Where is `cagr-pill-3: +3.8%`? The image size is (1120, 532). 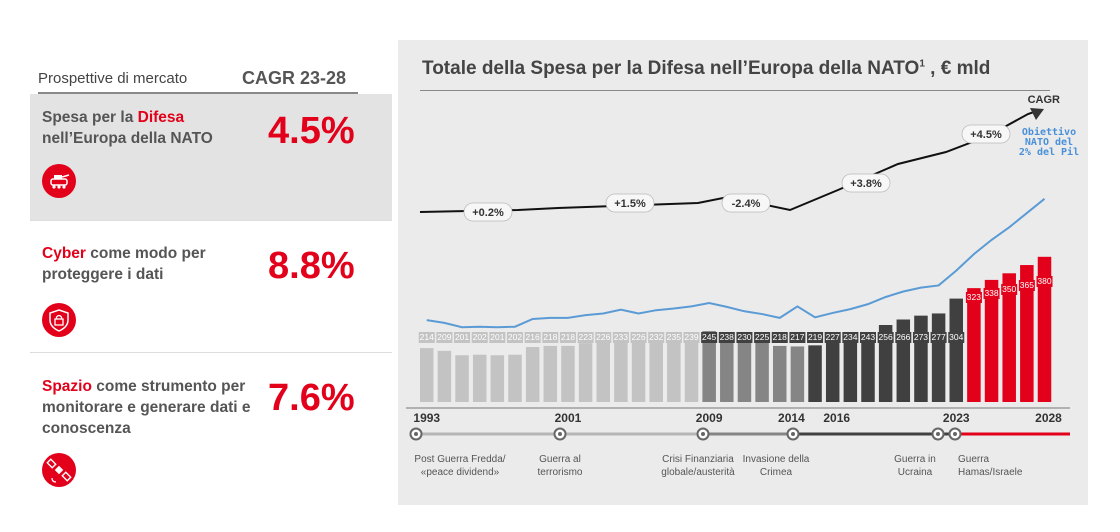 cagr-pill-3: +3.8% is located at coordinates (866, 184).